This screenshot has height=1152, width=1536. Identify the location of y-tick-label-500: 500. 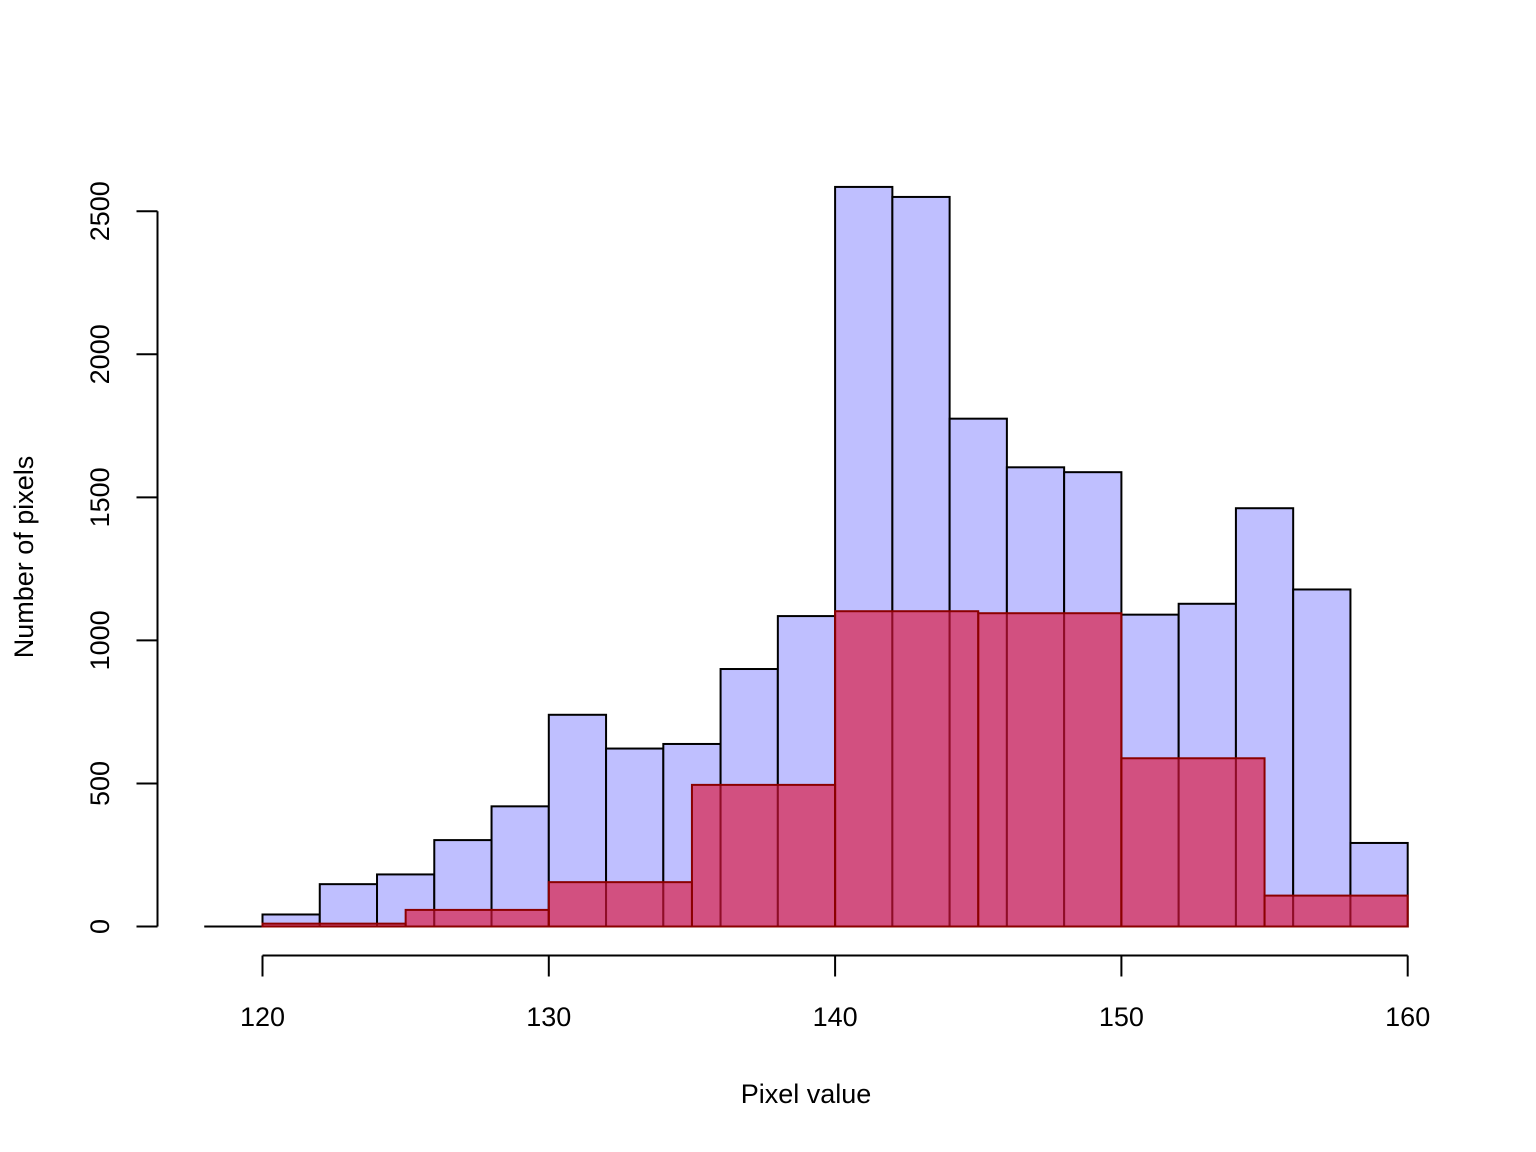
(100, 783).